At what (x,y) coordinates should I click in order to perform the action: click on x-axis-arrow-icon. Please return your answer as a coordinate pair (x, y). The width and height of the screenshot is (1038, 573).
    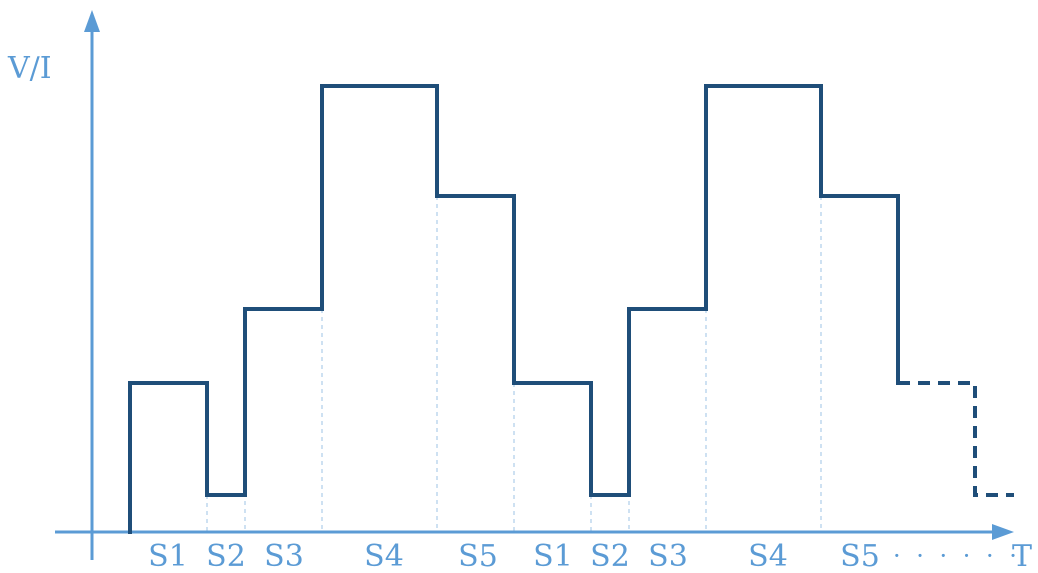
    Looking at the image, I should click on (1003, 532).